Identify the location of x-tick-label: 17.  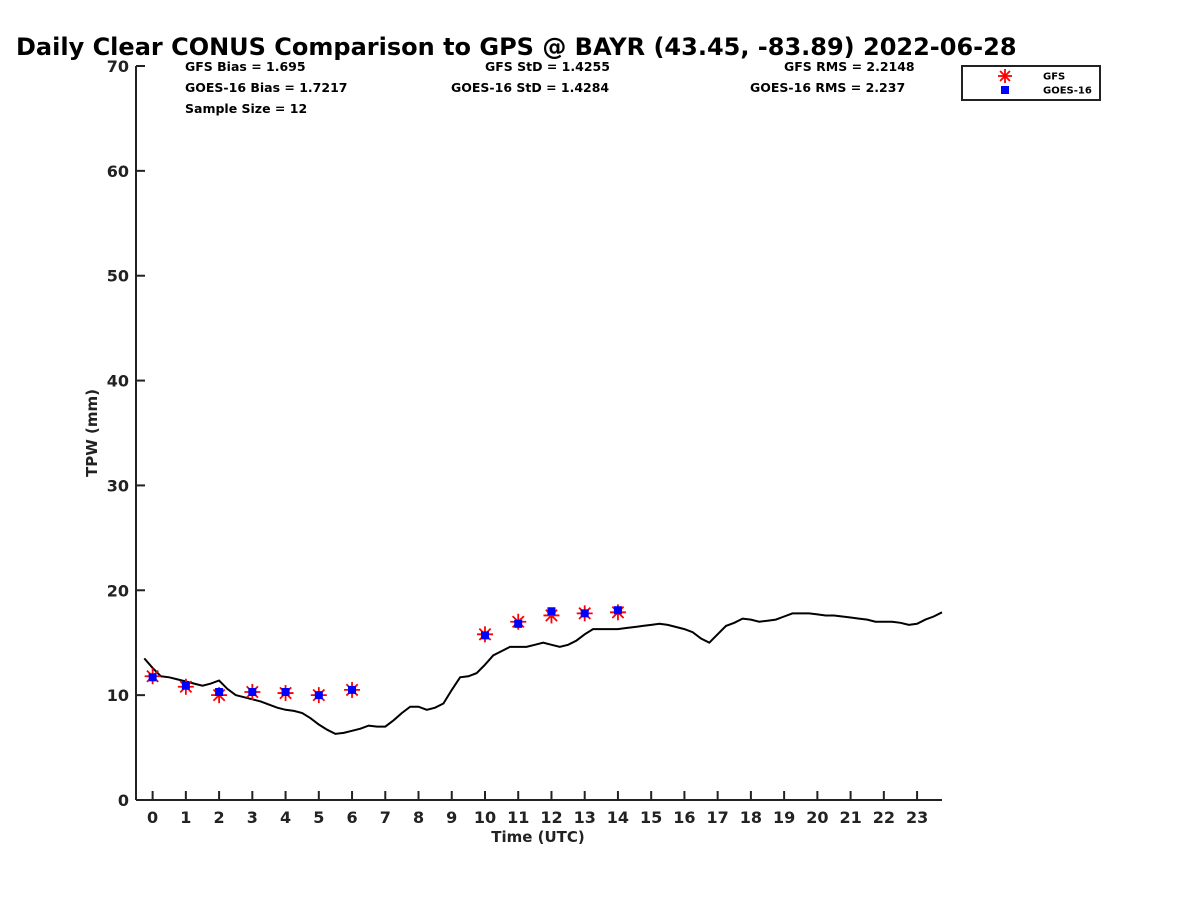
(718, 817).